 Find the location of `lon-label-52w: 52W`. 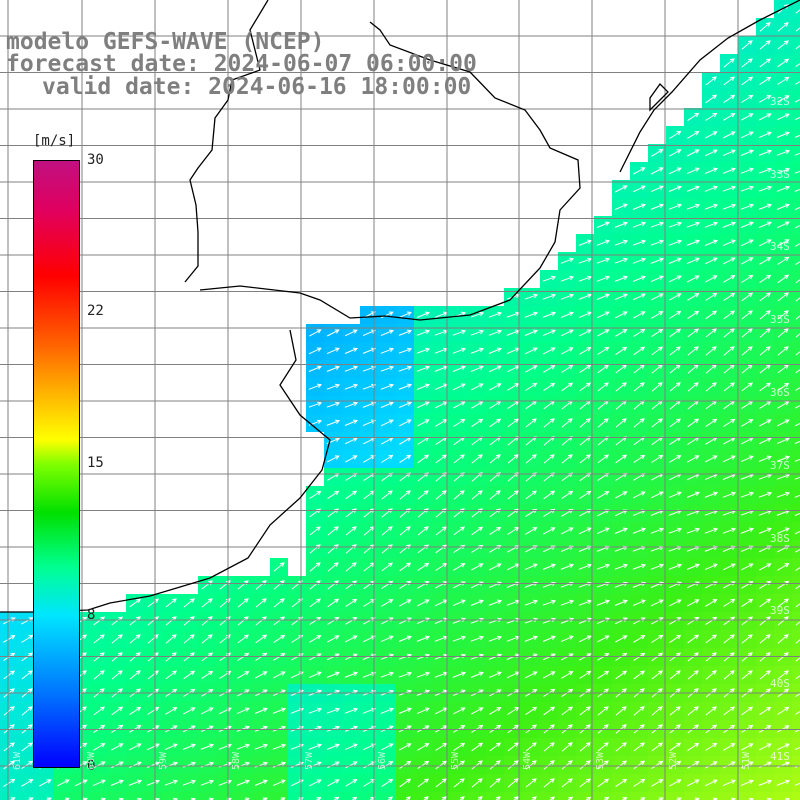

lon-label-52w: 52W is located at coordinates (673, 760).